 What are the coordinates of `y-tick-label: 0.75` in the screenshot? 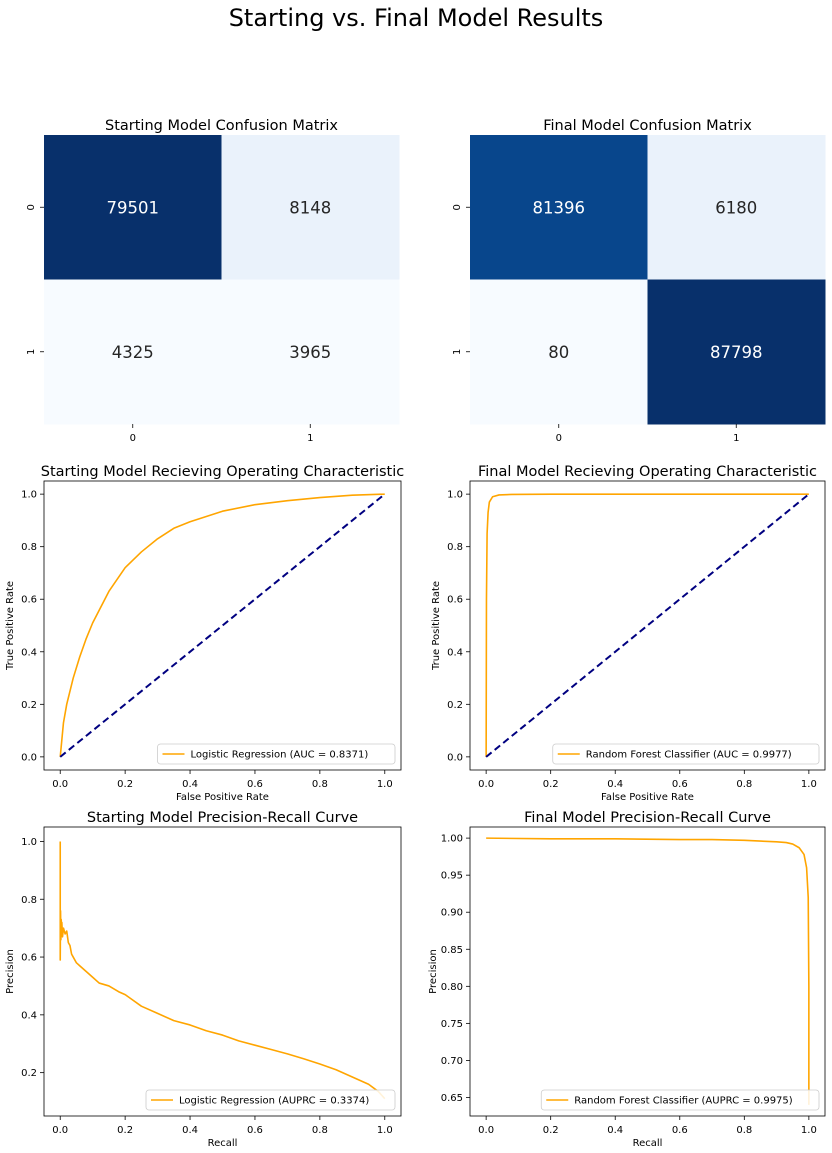 It's located at (452, 1024).